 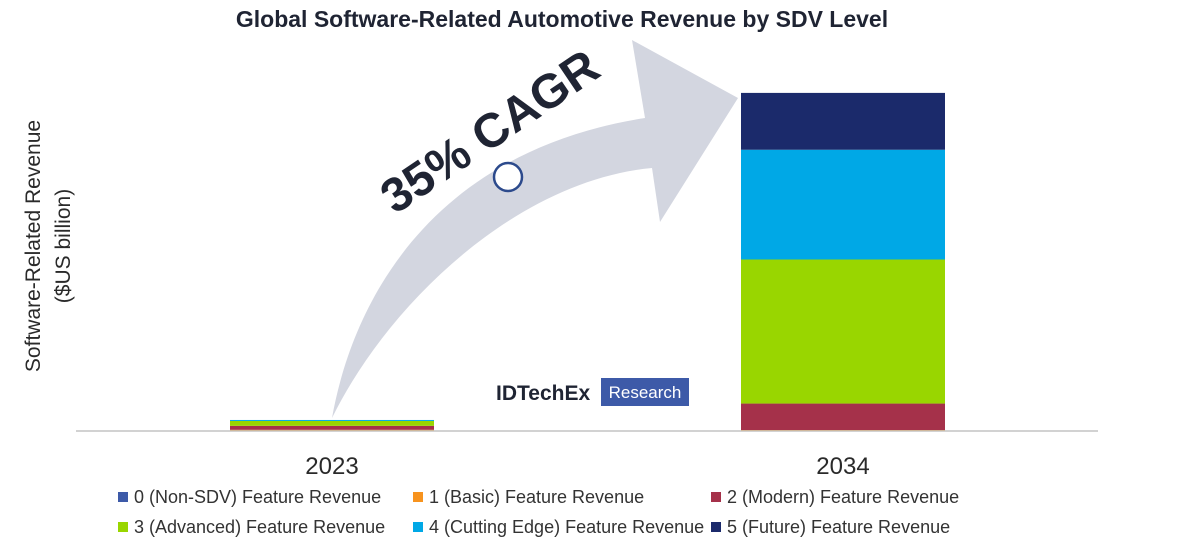 I want to click on y-axis-label-unit: ($US billion), so click(x=63, y=246).